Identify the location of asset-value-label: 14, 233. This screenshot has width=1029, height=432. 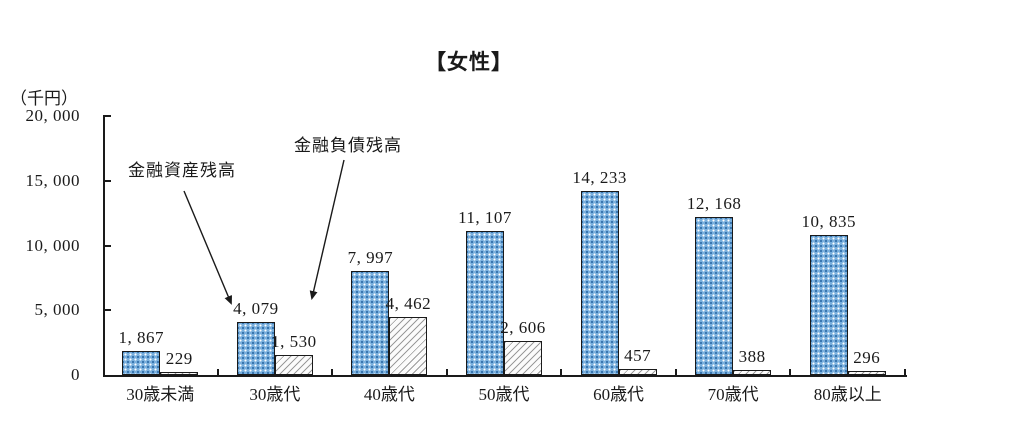
(599, 177).